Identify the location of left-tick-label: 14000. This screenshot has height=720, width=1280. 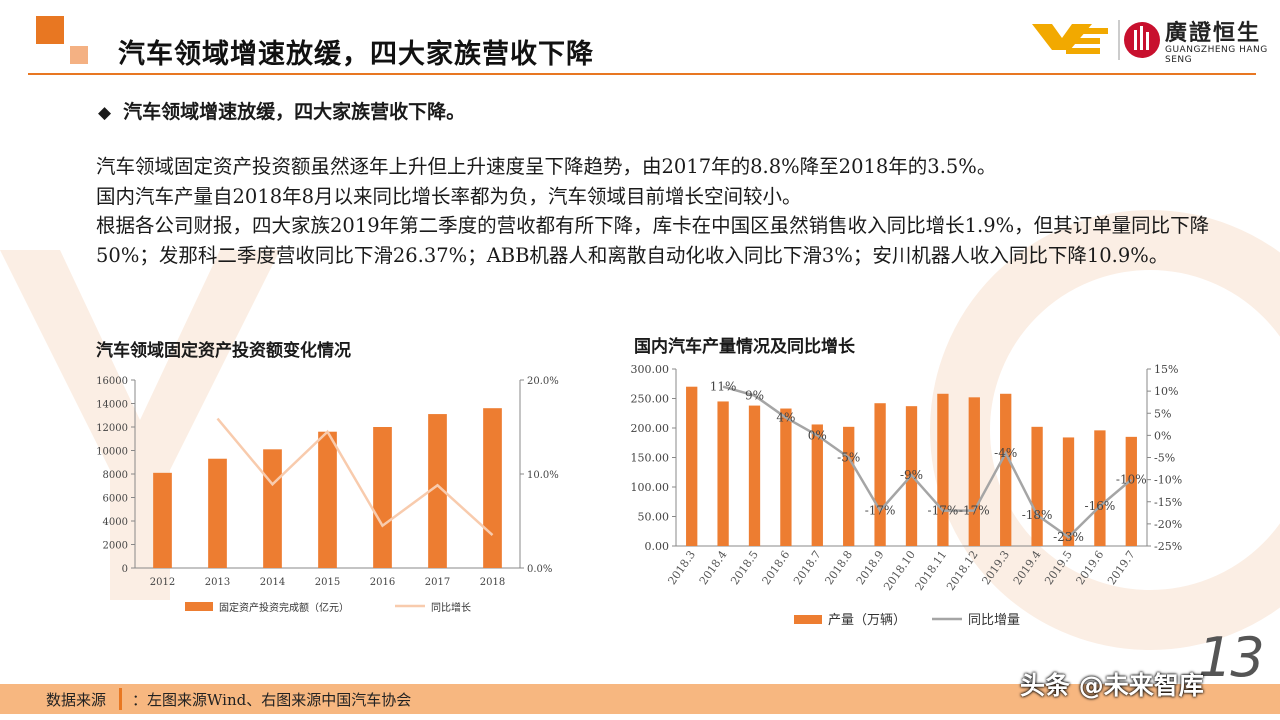
(112, 405).